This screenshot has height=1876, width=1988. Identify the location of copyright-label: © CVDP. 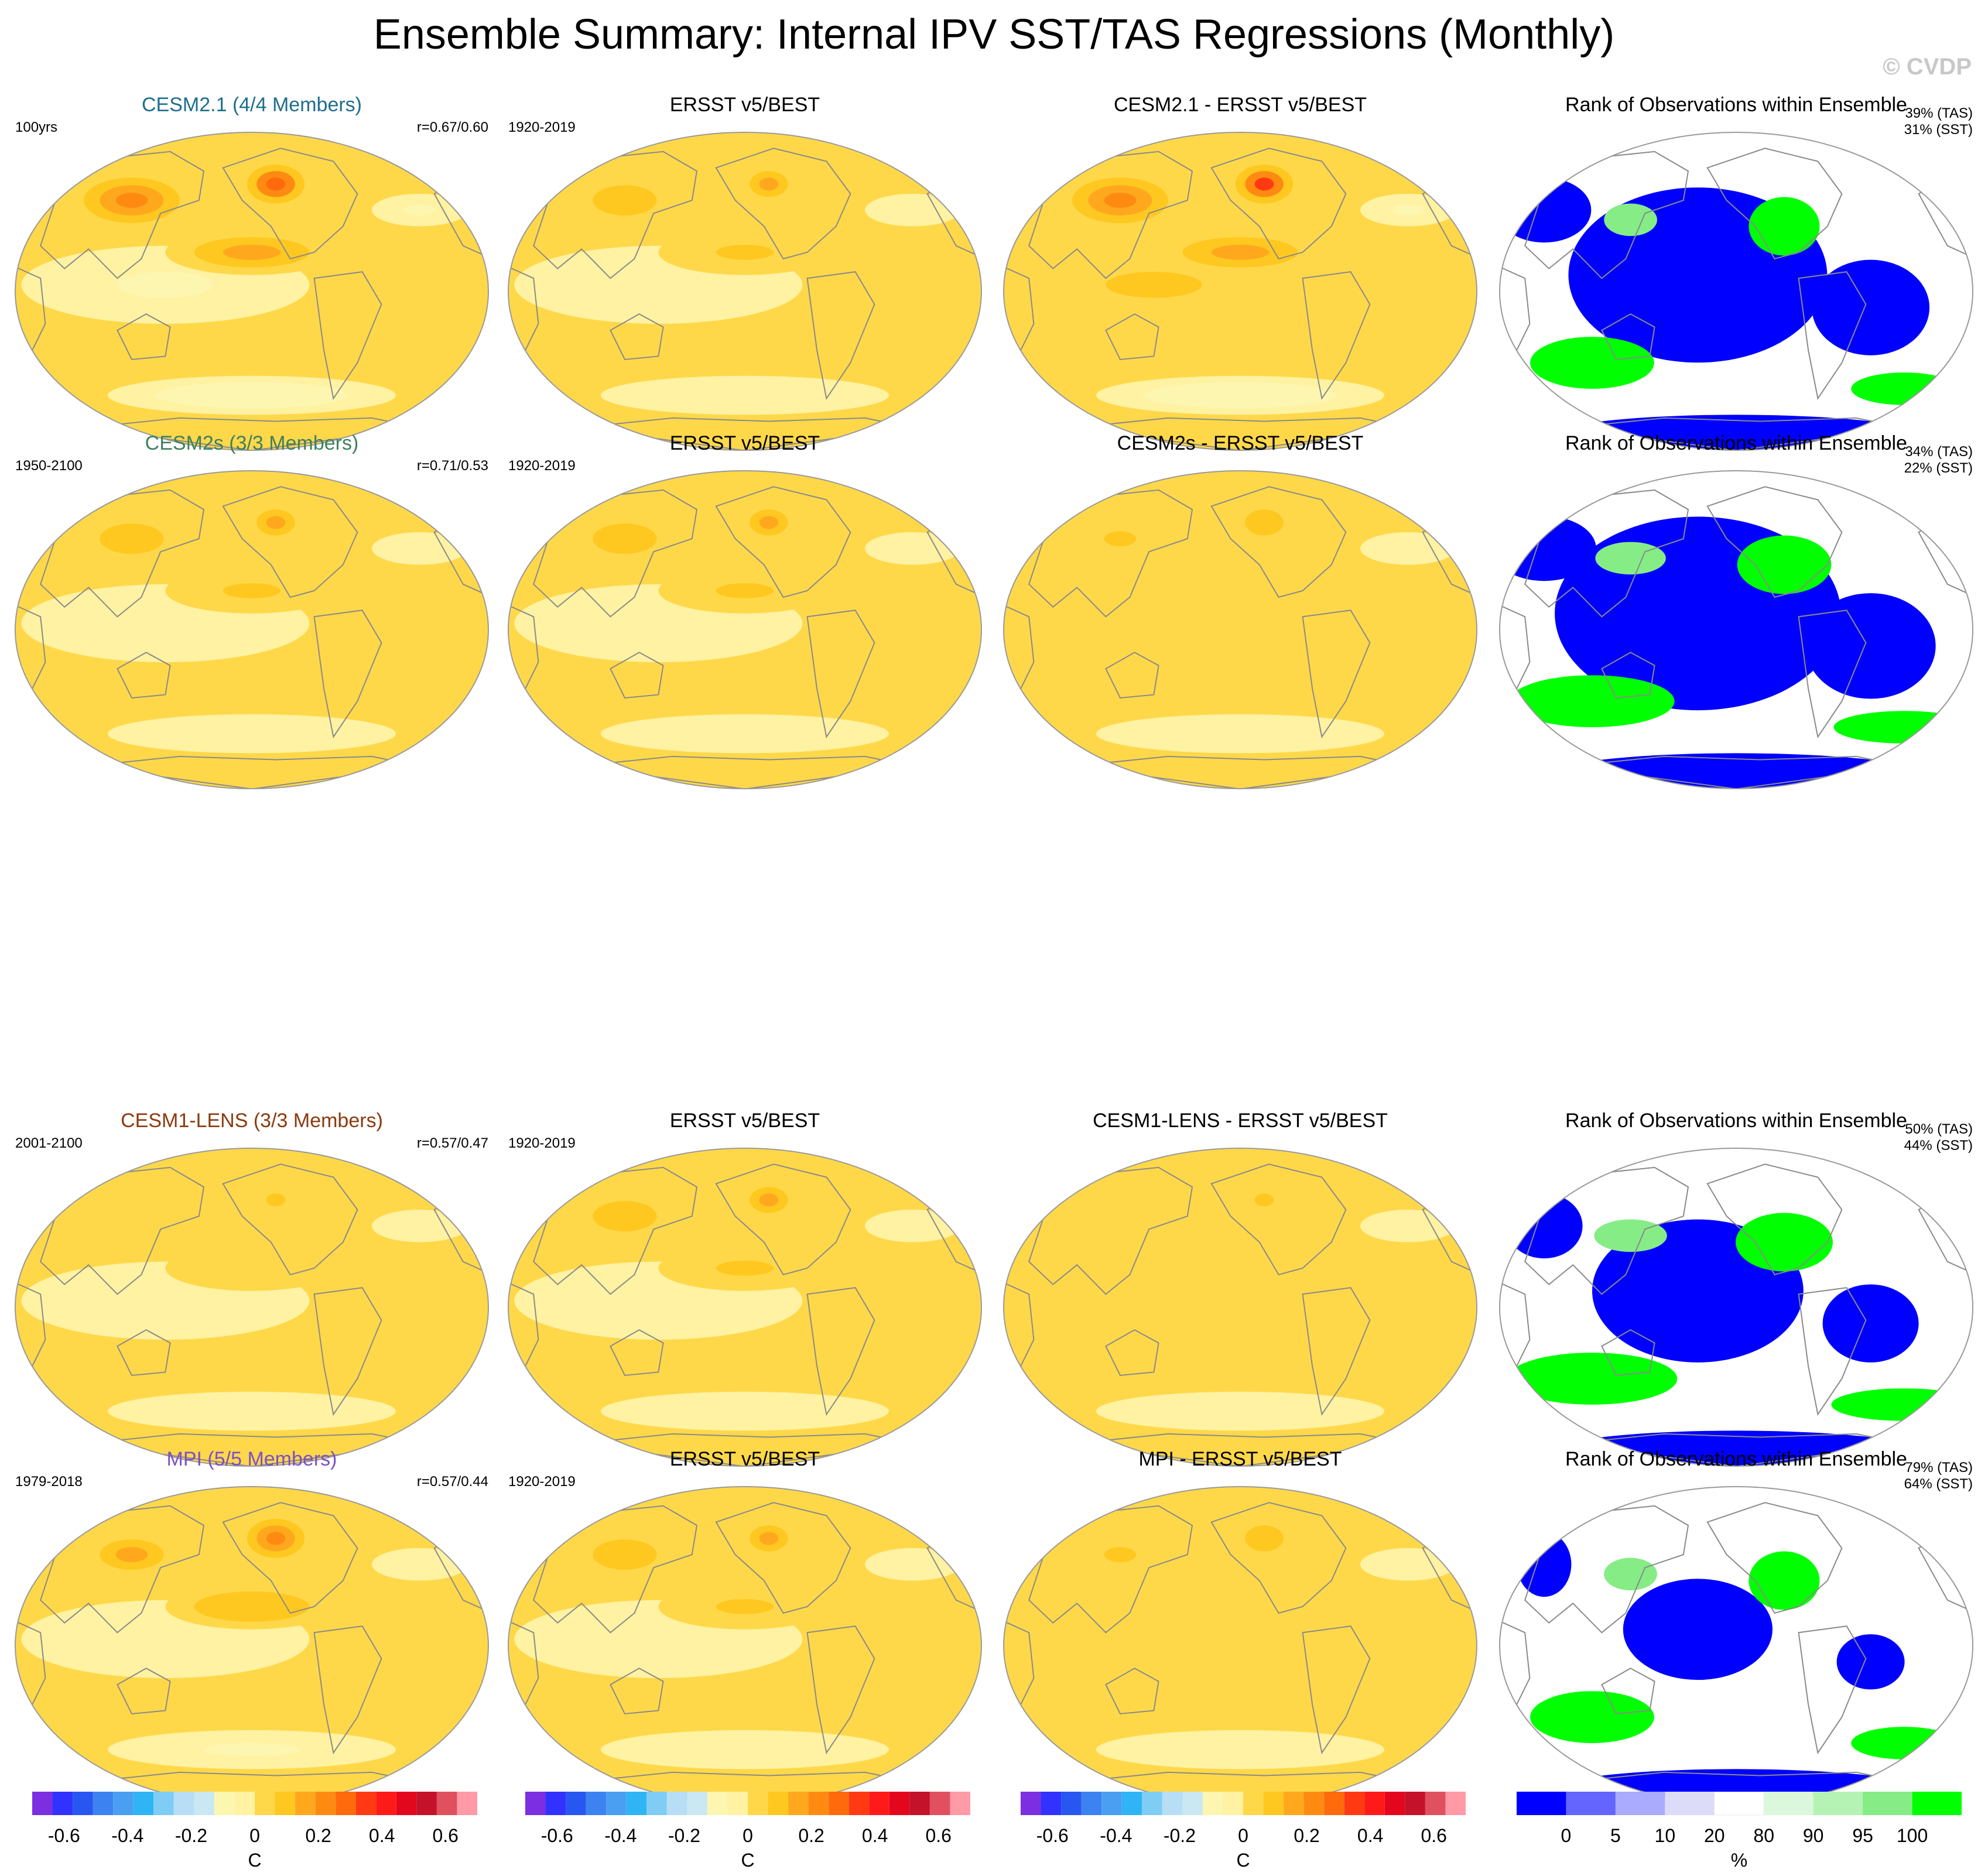
(1928, 67).